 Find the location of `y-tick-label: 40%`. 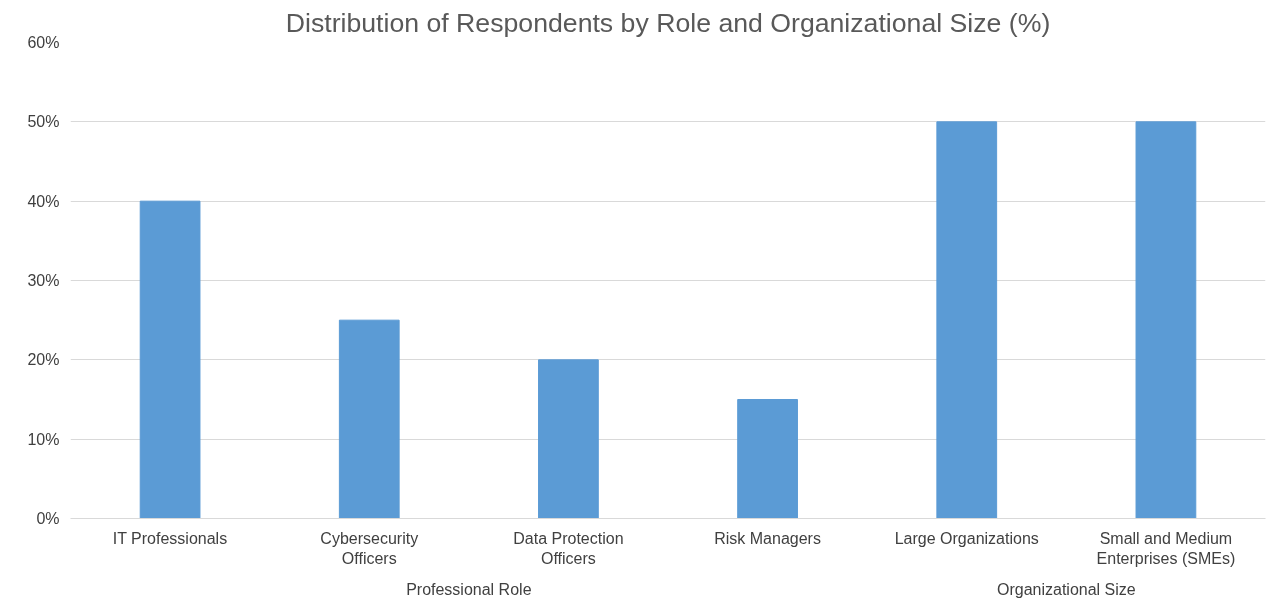

y-tick-label: 40% is located at coordinates (43, 201).